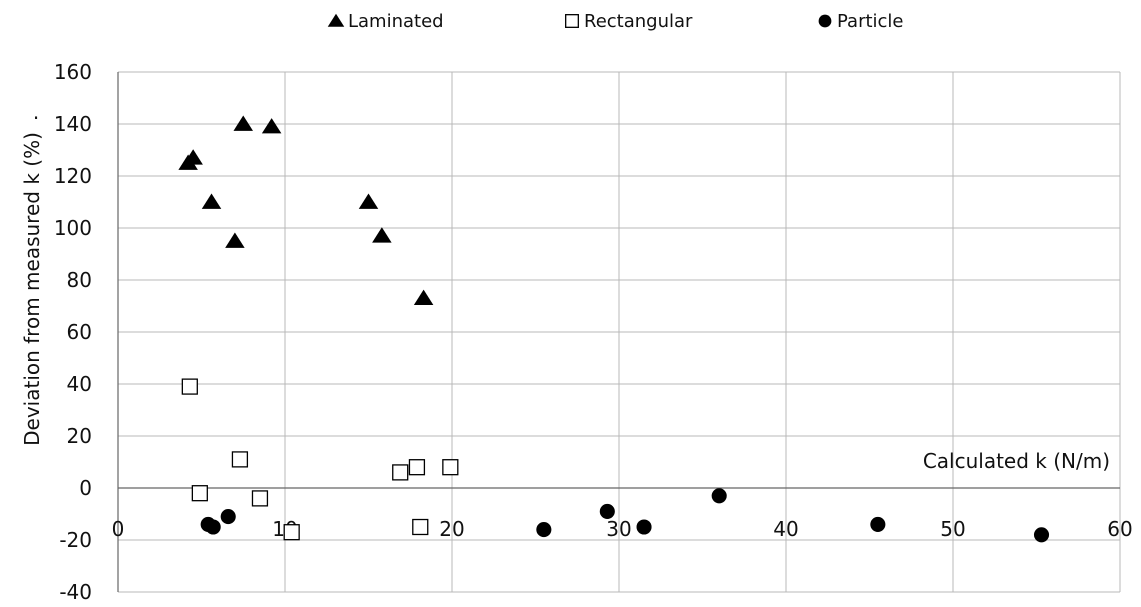 The image size is (1141, 607). I want to click on rectangular-legend-marker, so click(572, 21).